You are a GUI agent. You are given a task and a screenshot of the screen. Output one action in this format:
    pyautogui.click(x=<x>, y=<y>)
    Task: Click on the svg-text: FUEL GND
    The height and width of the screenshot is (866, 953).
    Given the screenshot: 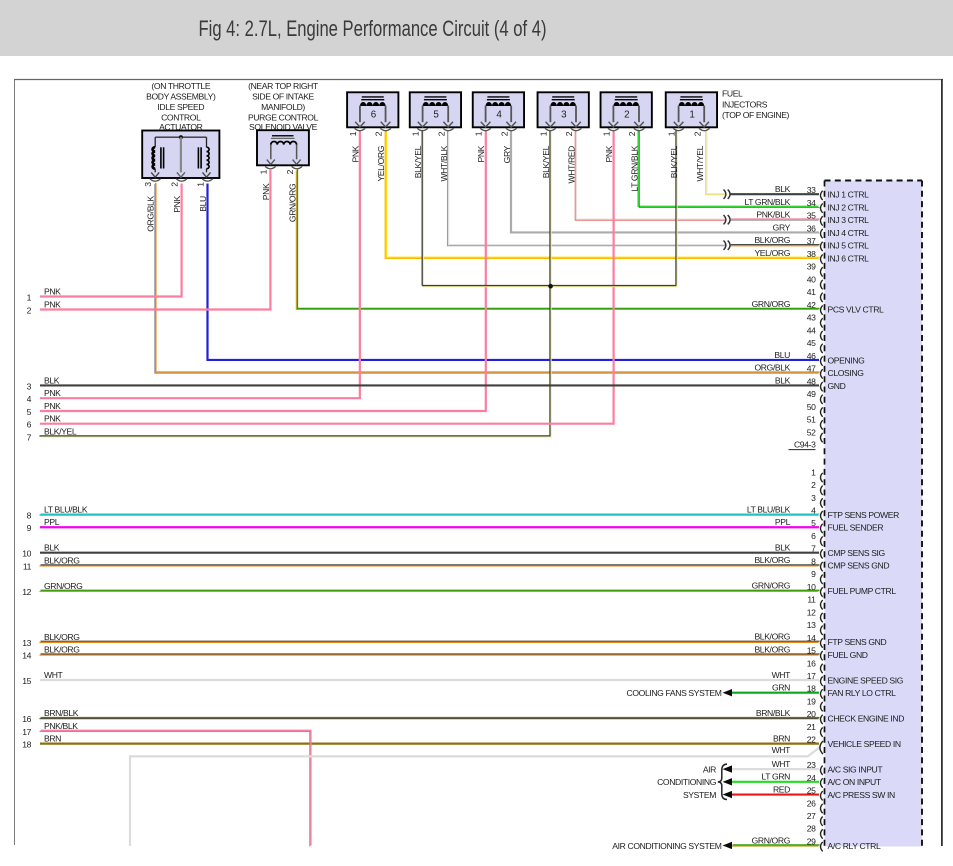 What is the action you would take?
    pyautogui.click(x=848, y=655)
    